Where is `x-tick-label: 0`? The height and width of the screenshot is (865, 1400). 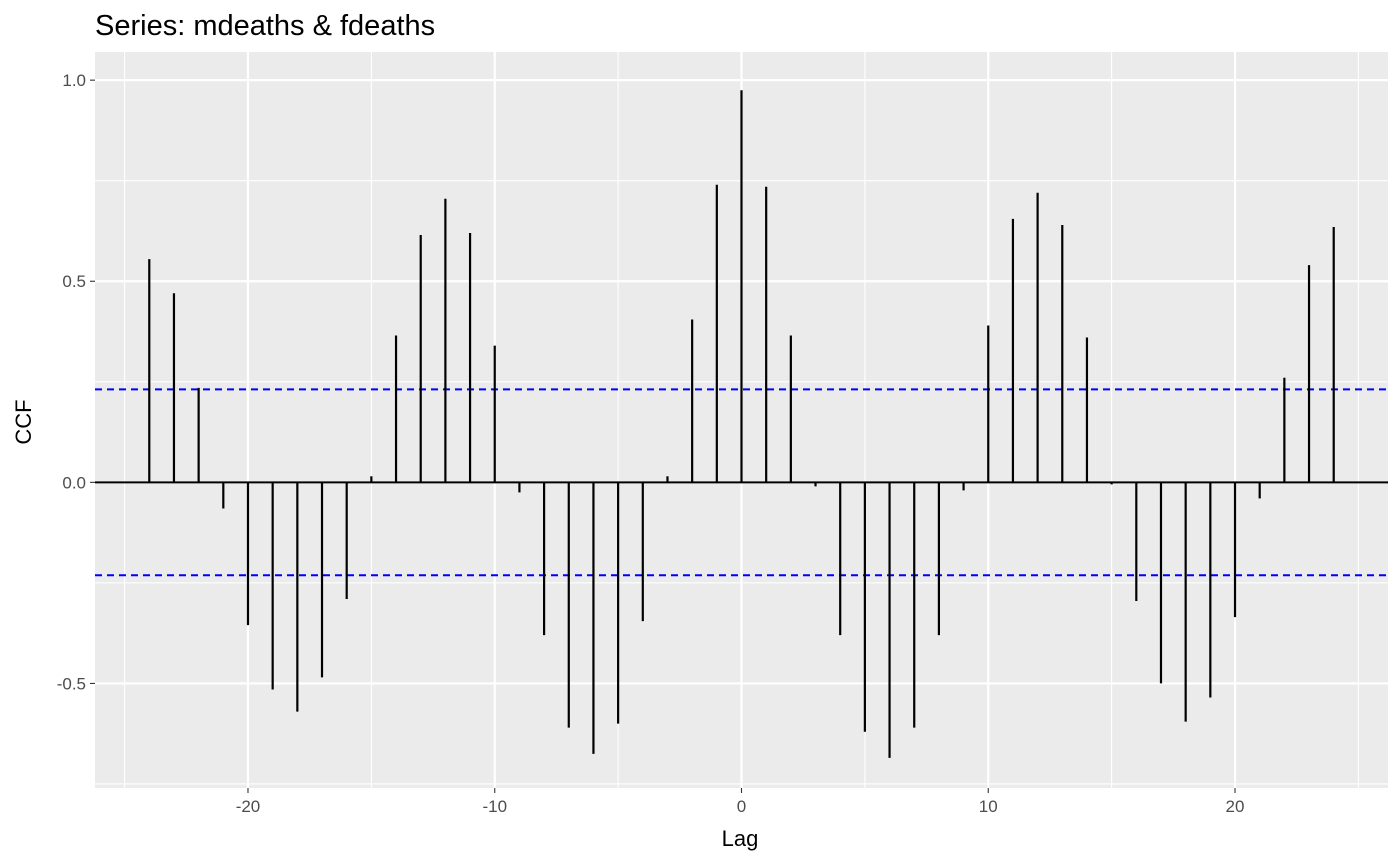 x-tick-label: 0 is located at coordinates (741, 806).